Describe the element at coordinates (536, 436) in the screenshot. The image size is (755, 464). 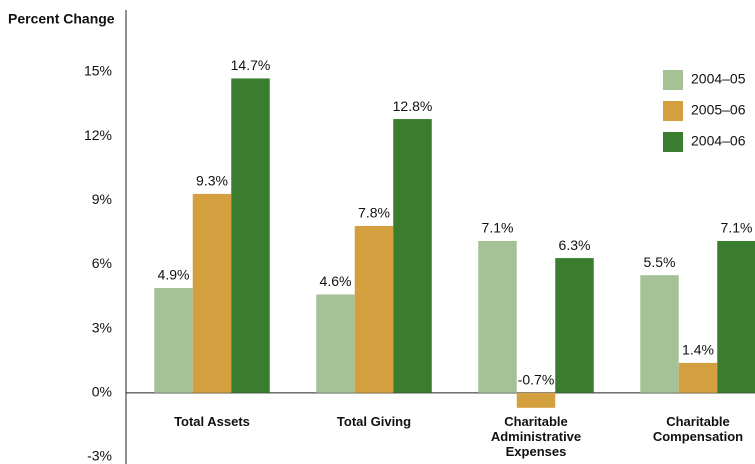
I see `x-tick-label: Charitable Administrative Expenses` at that location.